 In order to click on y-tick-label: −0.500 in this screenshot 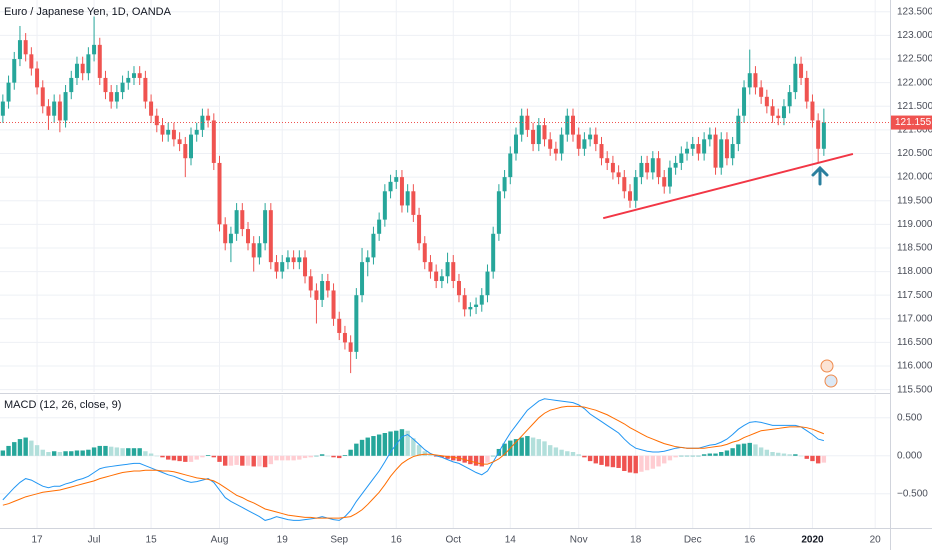, I will do `click(912, 493)`.